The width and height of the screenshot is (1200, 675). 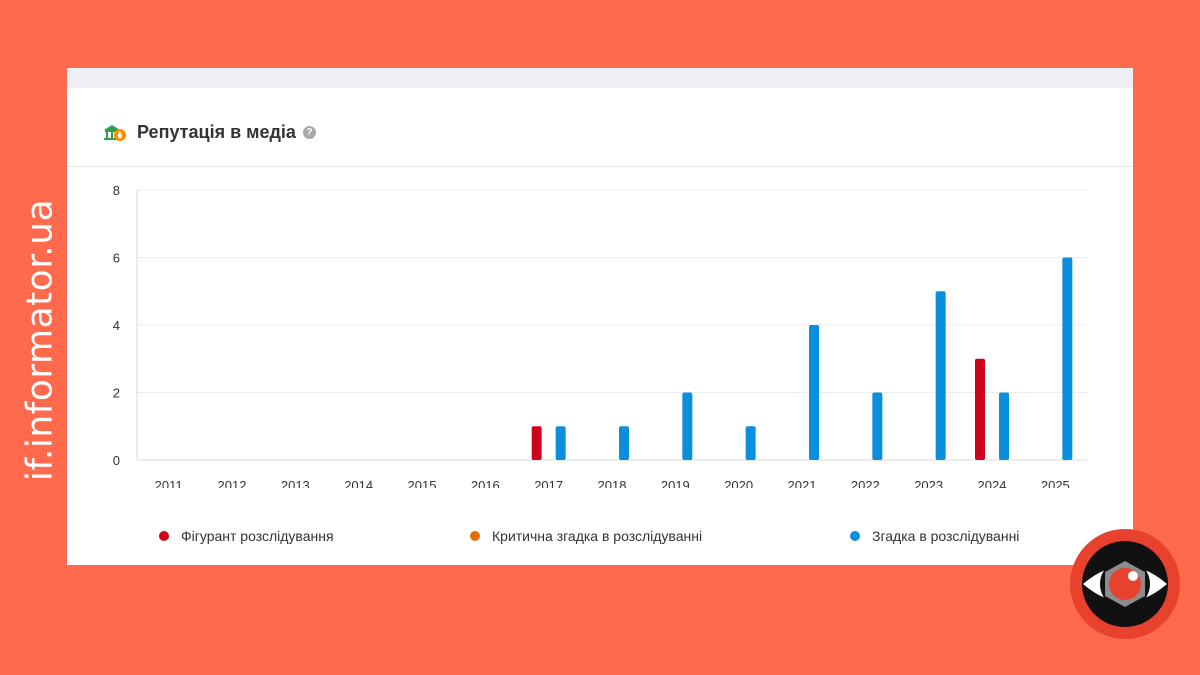 I want to click on y-tick-label: 0, so click(x=116, y=460).